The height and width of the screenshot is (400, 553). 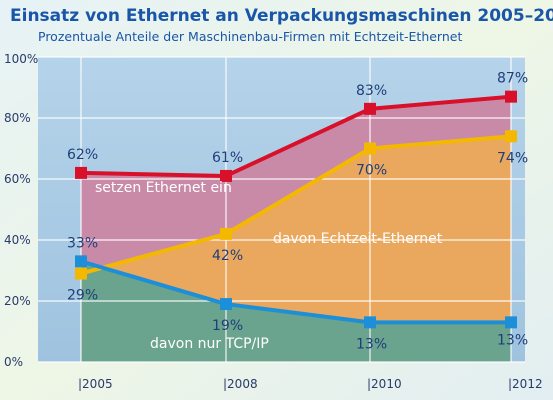 I want to click on series-label-tcpip: davon nur TCP/IP, so click(x=209, y=344).